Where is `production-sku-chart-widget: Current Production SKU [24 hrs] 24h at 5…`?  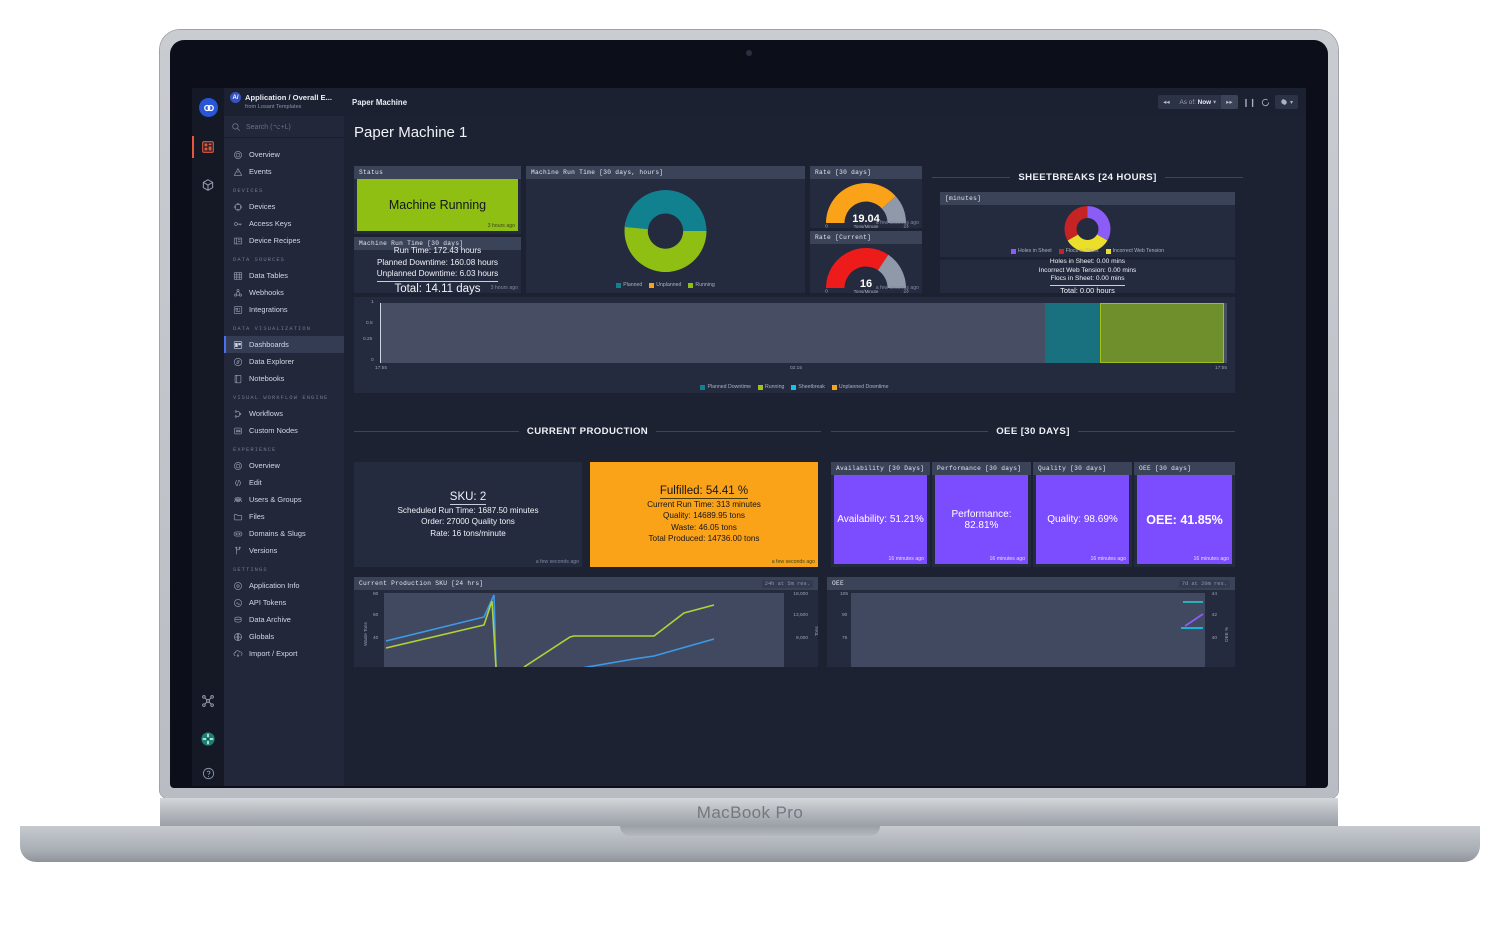 production-sku-chart-widget: Current Production SKU [24 hrs] 24h at 5… is located at coordinates (586, 622).